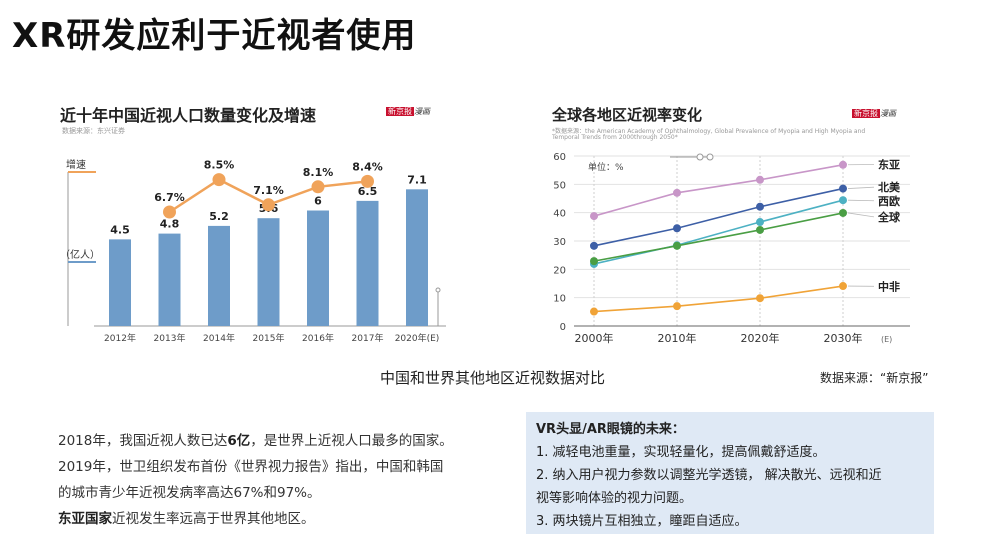 This screenshot has height=554, width=988. I want to click on data-credit: 数据来源：“新京报”, so click(874, 378).